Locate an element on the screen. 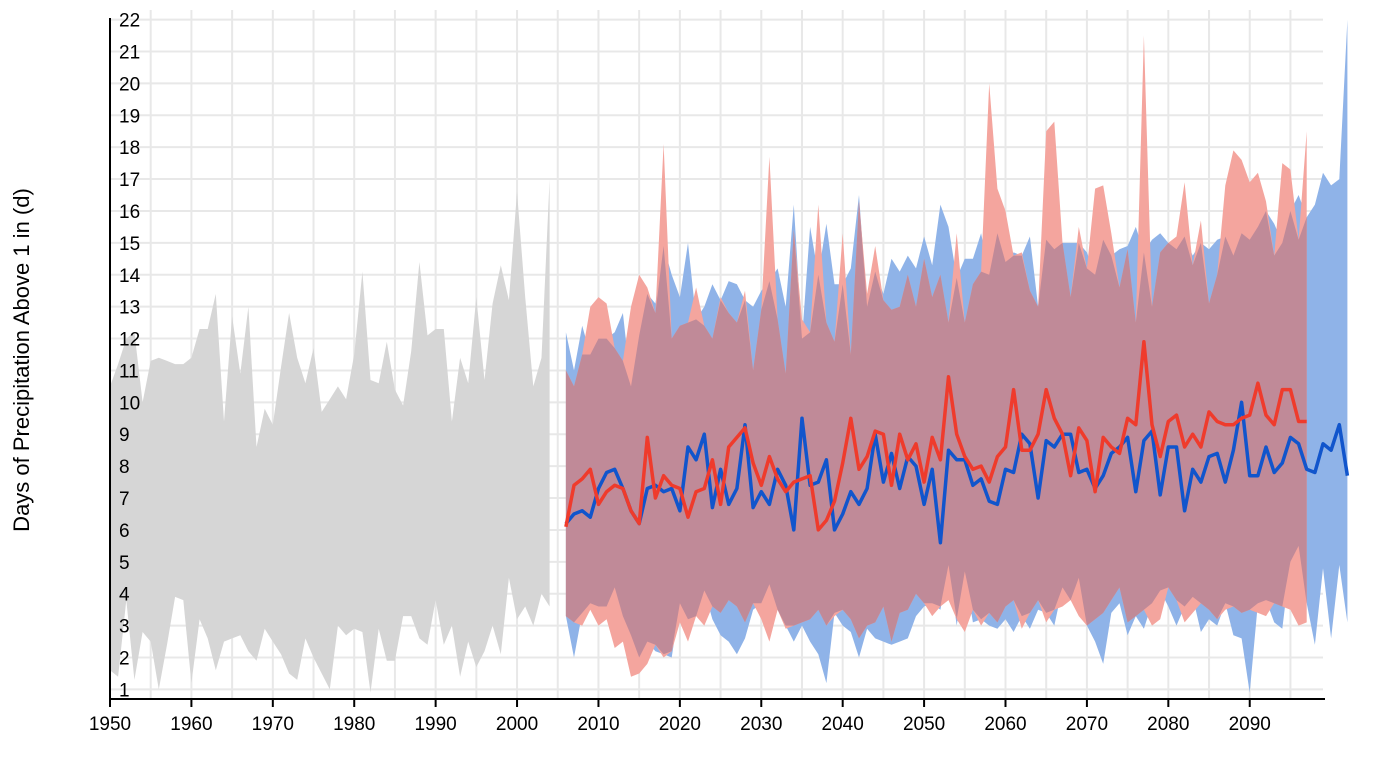 Image resolution: width=1396 pixels, height=775 pixels. y-tick-label: 16 is located at coordinates (129, 212).